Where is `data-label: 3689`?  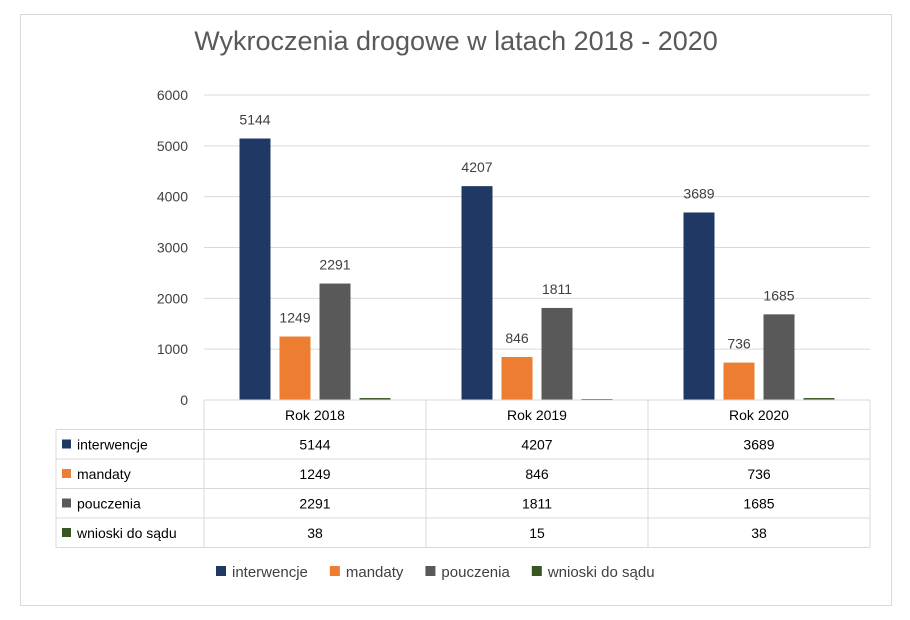
data-label: 3689 is located at coordinates (698, 193).